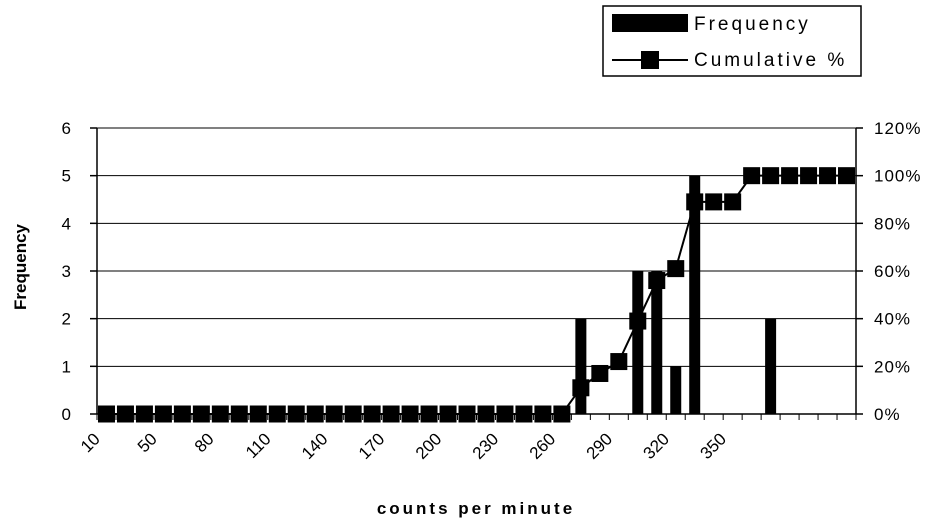  Describe the element at coordinates (66, 366) in the screenshot. I see `y-tick-label: 1` at that location.